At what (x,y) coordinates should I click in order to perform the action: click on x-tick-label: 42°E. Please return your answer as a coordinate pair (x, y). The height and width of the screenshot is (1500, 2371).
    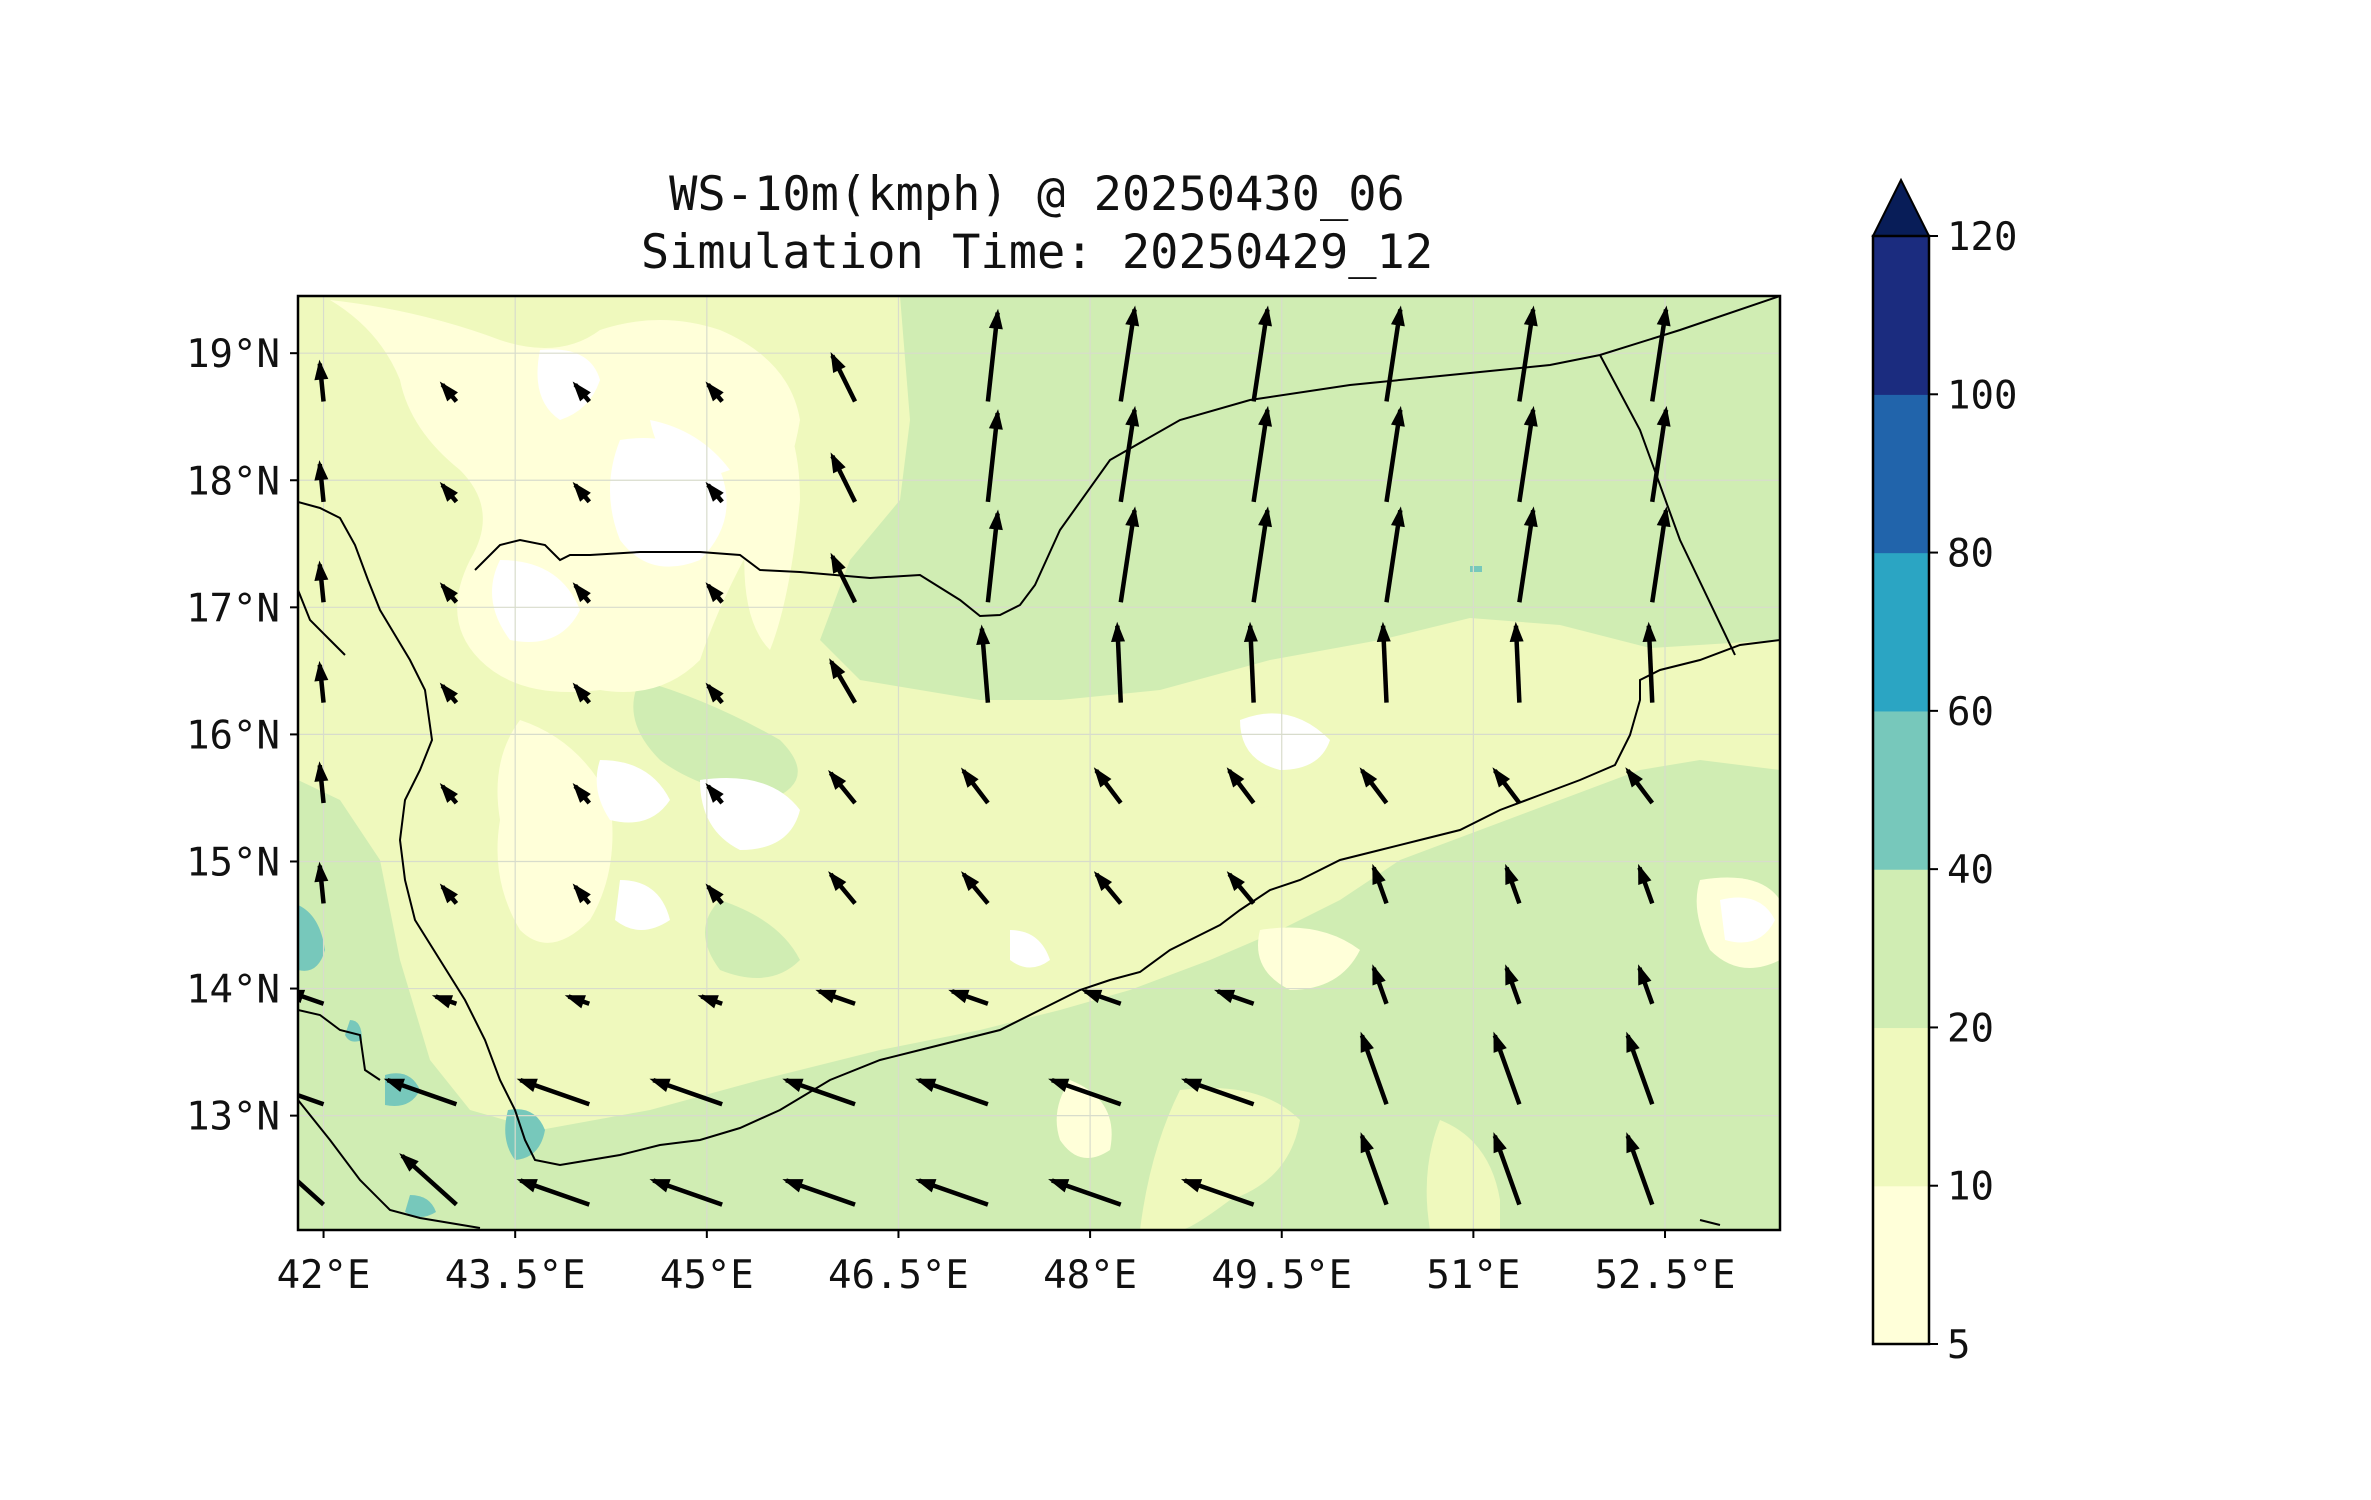
    Looking at the image, I should click on (324, 1275).